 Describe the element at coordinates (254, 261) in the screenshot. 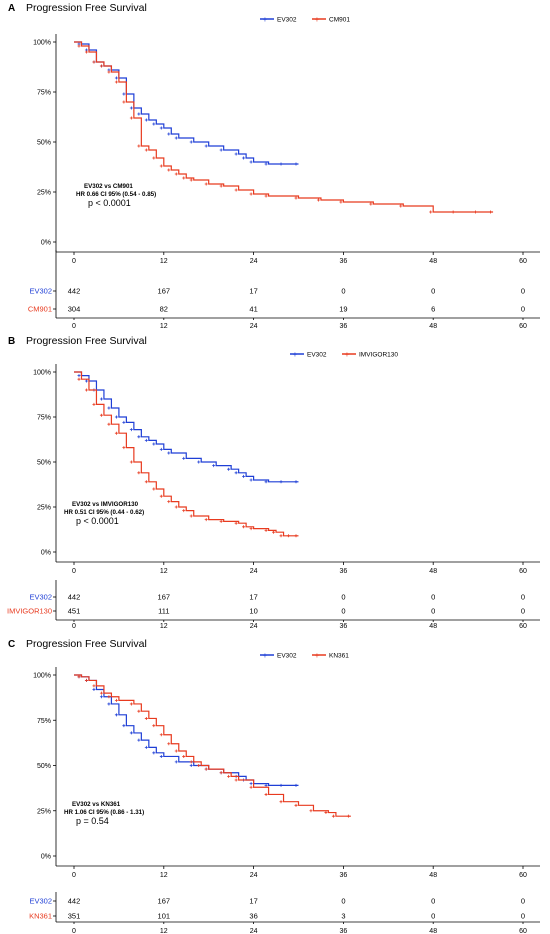

I see `x-tick-label: 24` at that location.